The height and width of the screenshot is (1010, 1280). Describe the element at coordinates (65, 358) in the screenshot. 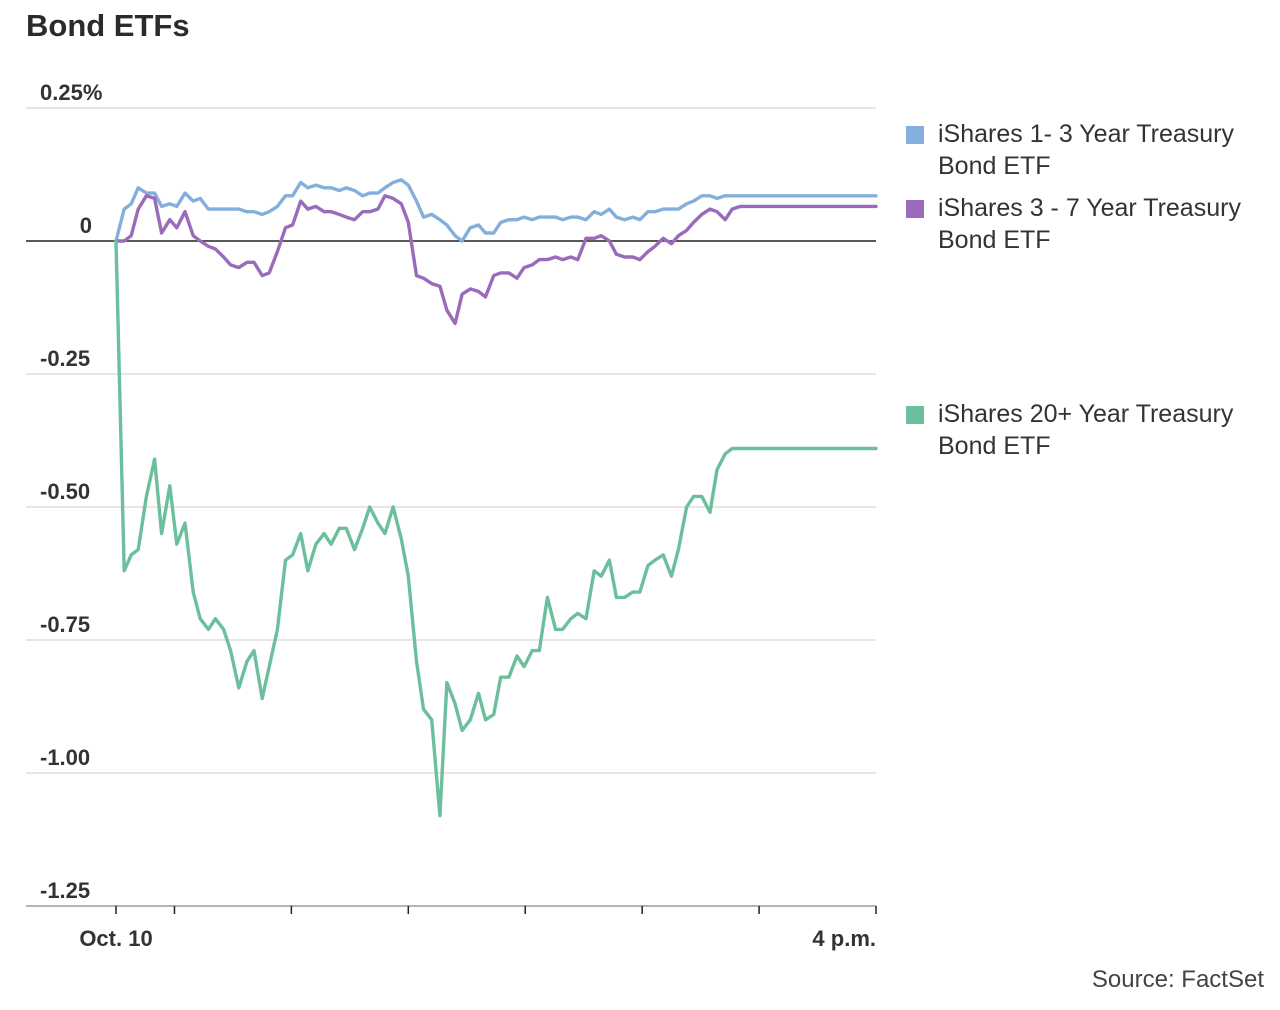

I see `y-tick-label-2: -0.25` at that location.